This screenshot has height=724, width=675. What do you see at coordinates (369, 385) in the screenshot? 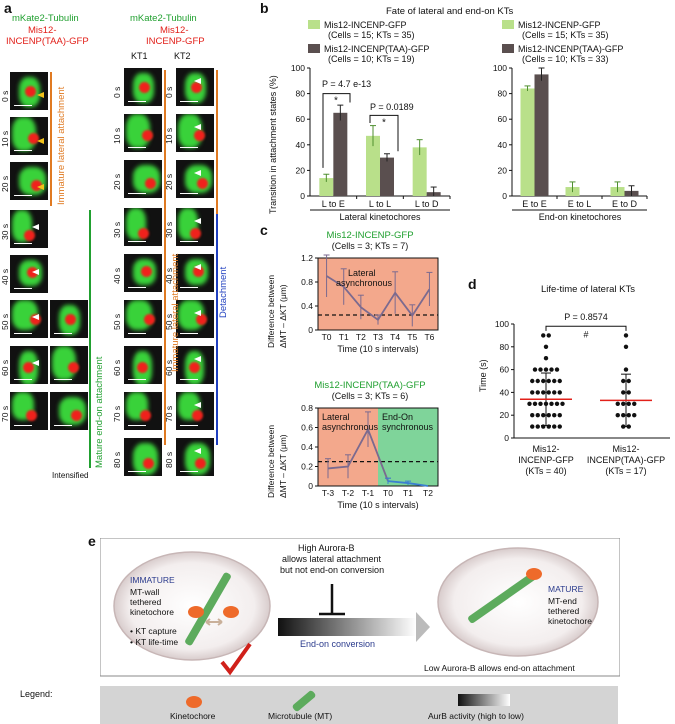
I see `c-bottom-title: Mis12-INCENP(TAA)-GFP` at bounding box center [369, 385].